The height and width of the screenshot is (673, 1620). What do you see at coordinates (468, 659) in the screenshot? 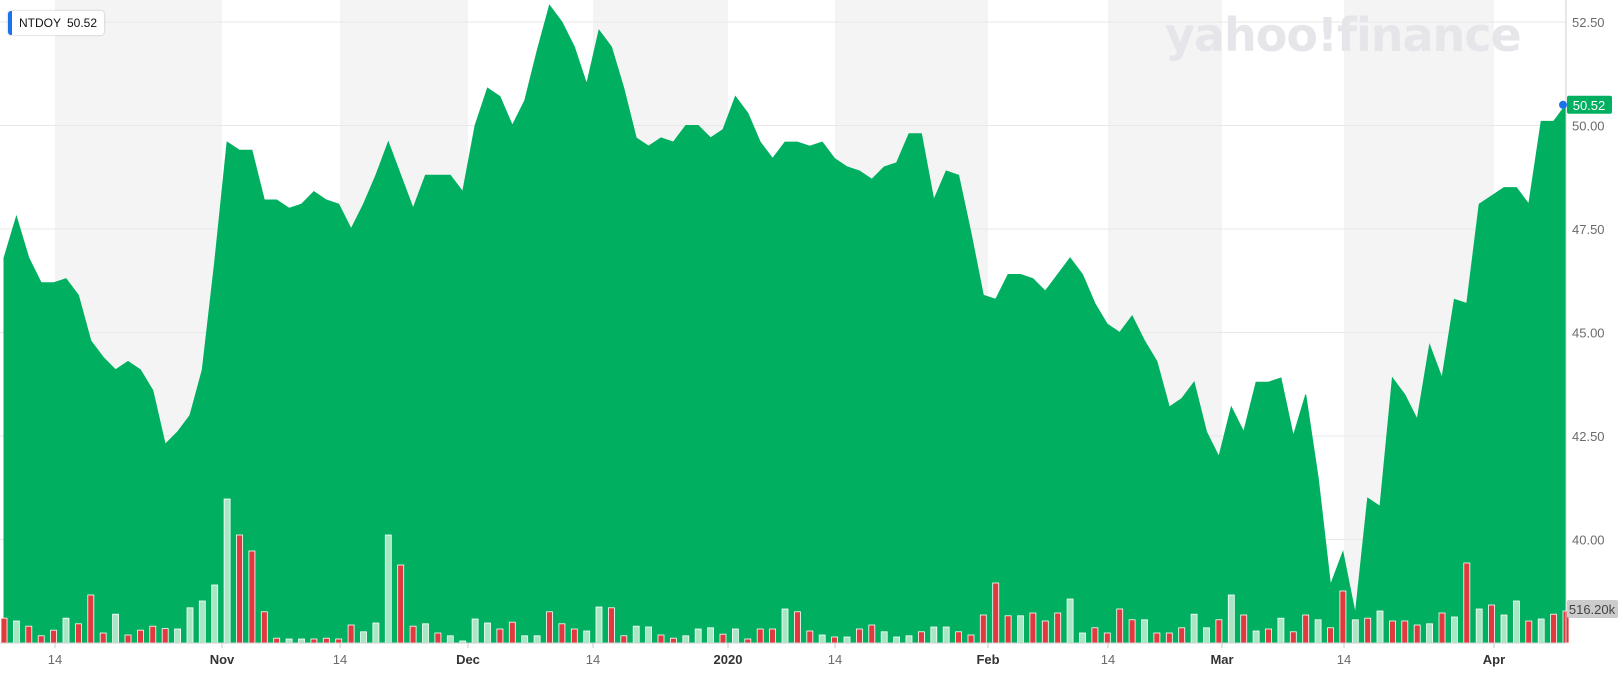
I see `x-tick-label: Dec` at bounding box center [468, 659].